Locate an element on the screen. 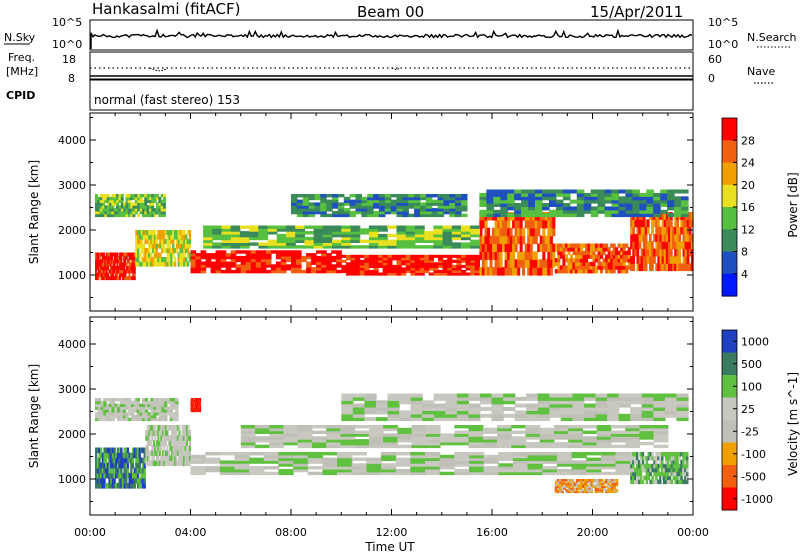 This screenshot has width=800, height=558. ytick-label: 1000 is located at coordinates (72, 479).